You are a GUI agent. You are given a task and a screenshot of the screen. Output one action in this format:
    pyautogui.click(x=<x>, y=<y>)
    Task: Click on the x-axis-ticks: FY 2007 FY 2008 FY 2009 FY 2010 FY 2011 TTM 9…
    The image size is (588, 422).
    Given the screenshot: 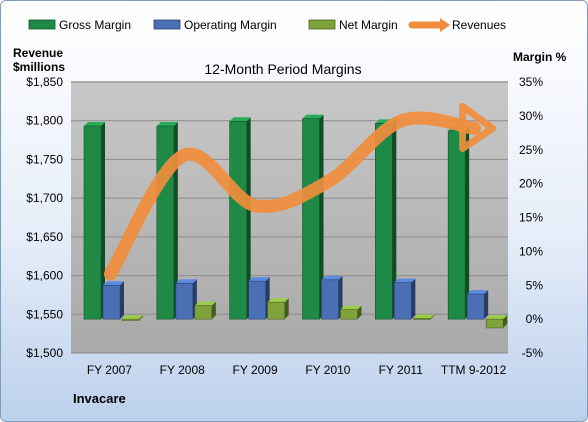 What is the action you would take?
    pyautogui.click(x=297, y=370)
    